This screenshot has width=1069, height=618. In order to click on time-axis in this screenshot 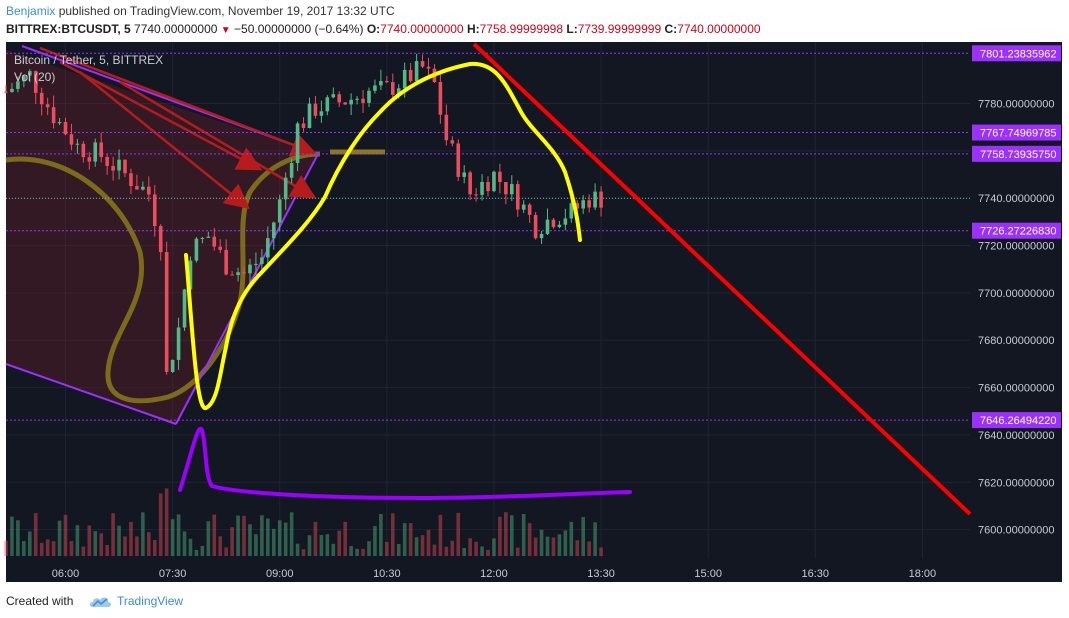, I will do `click(534, 570)`.